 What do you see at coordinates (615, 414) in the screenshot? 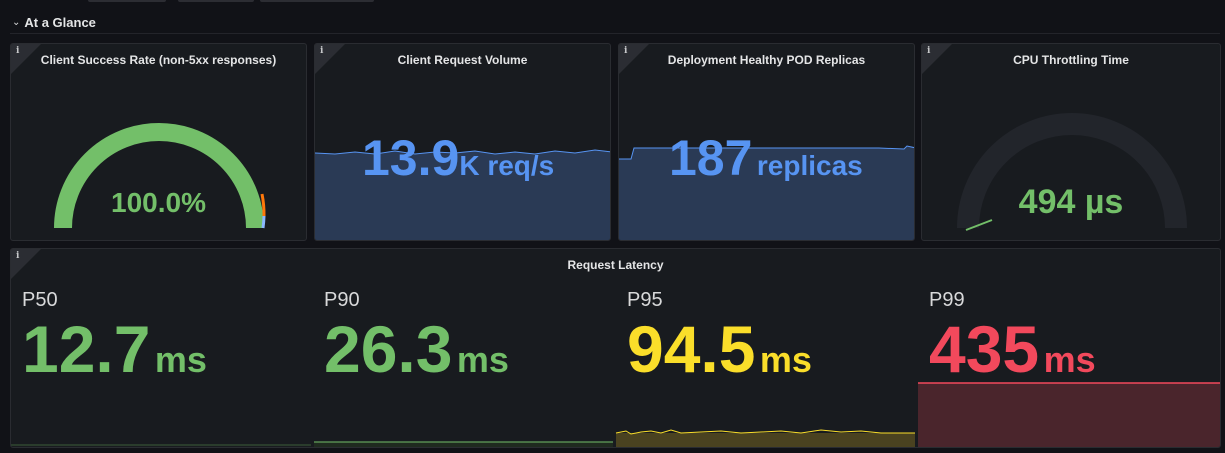
I see `latency-sparklines` at bounding box center [615, 414].